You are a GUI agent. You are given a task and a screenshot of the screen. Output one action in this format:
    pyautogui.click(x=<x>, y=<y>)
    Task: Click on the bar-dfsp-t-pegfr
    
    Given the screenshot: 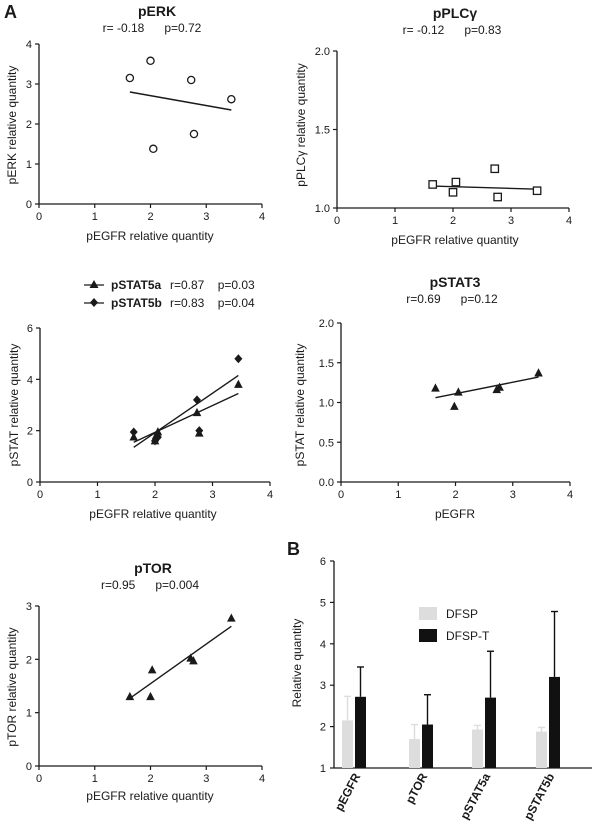 What is the action you would take?
    pyautogui.click(x=360, y=732)
    